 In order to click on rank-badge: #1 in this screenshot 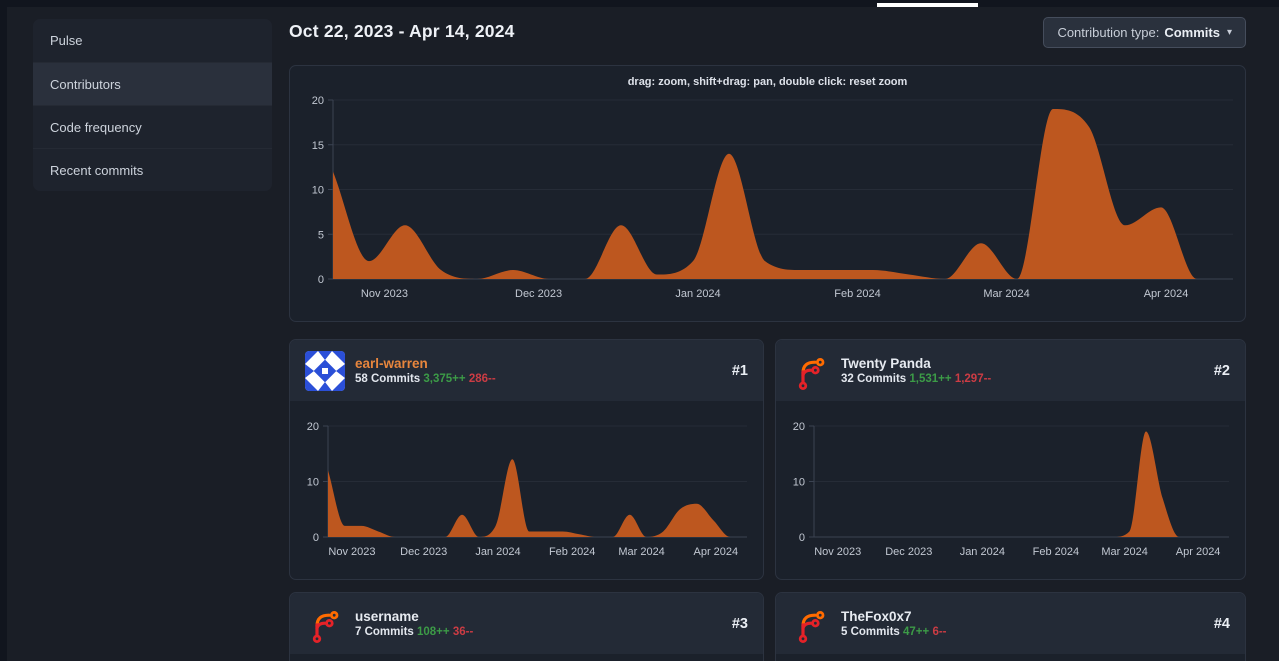, I will do `click(739, 370)`.